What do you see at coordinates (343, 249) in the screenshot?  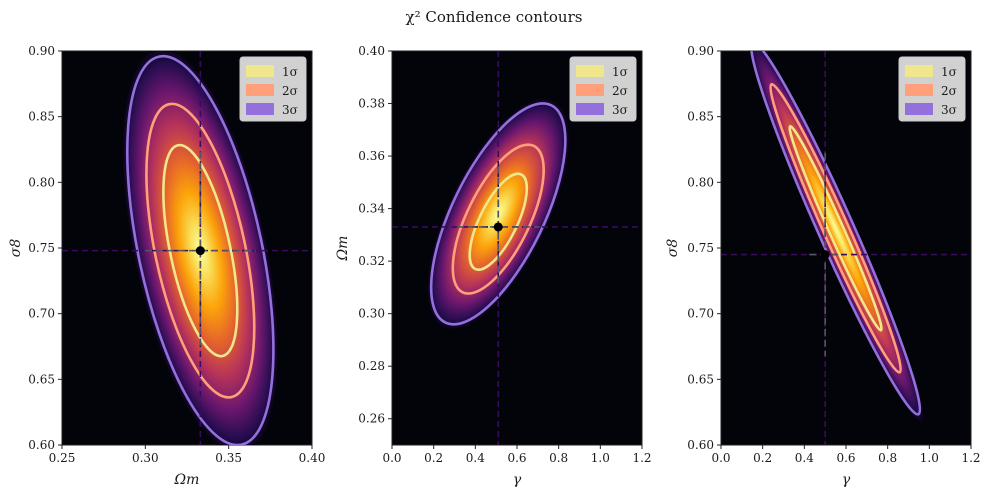 I see `y-axis-label: Ωm` at bounding box center [343, 249].